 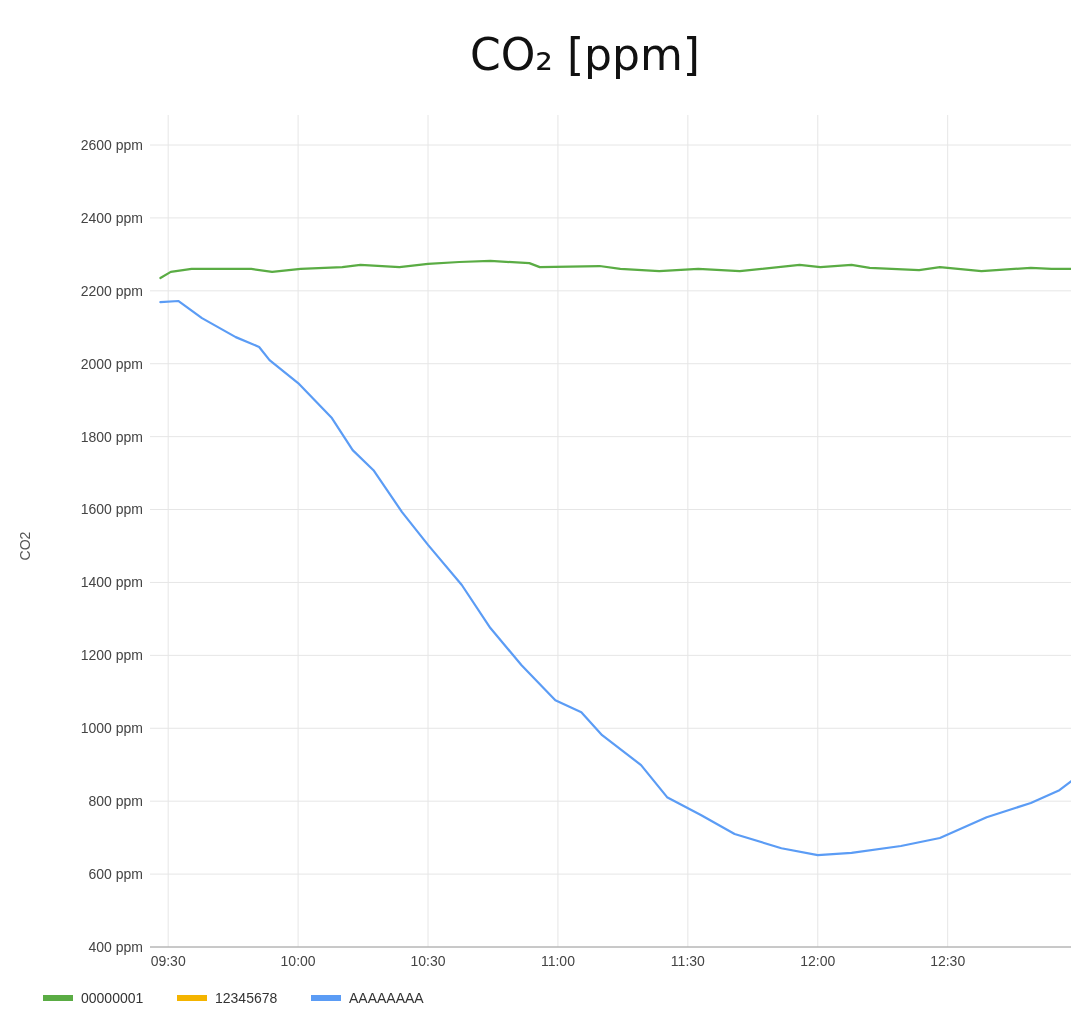 What do you see at coordinates (115, 873) in the screenshot?
I see `y-tick-label: 600 ppm` at bounding box center [115, 873].